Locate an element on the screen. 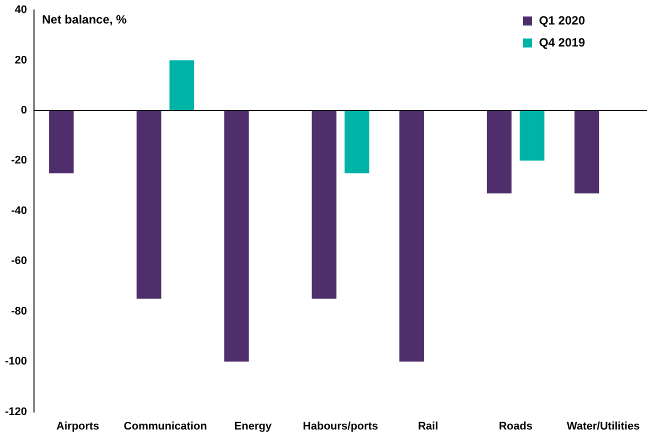  x-tick-label: Rail is located at coordinates (428, 426).